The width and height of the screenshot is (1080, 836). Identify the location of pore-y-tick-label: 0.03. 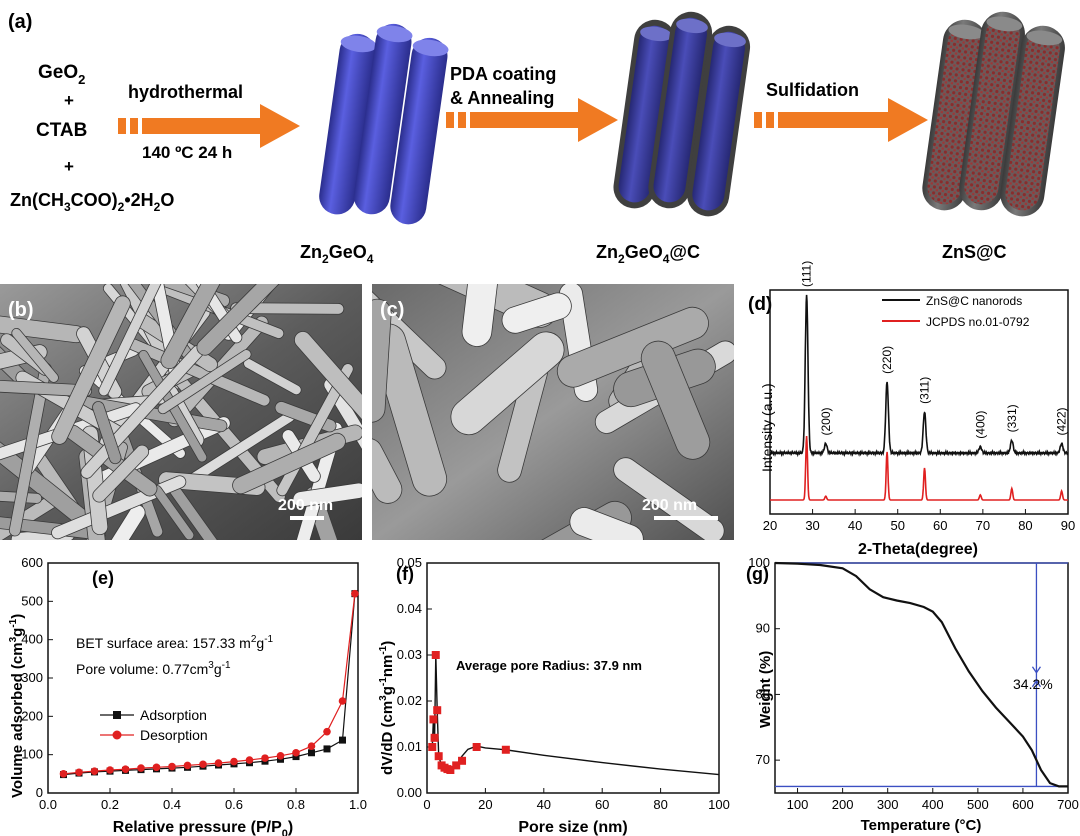
(409, 654).